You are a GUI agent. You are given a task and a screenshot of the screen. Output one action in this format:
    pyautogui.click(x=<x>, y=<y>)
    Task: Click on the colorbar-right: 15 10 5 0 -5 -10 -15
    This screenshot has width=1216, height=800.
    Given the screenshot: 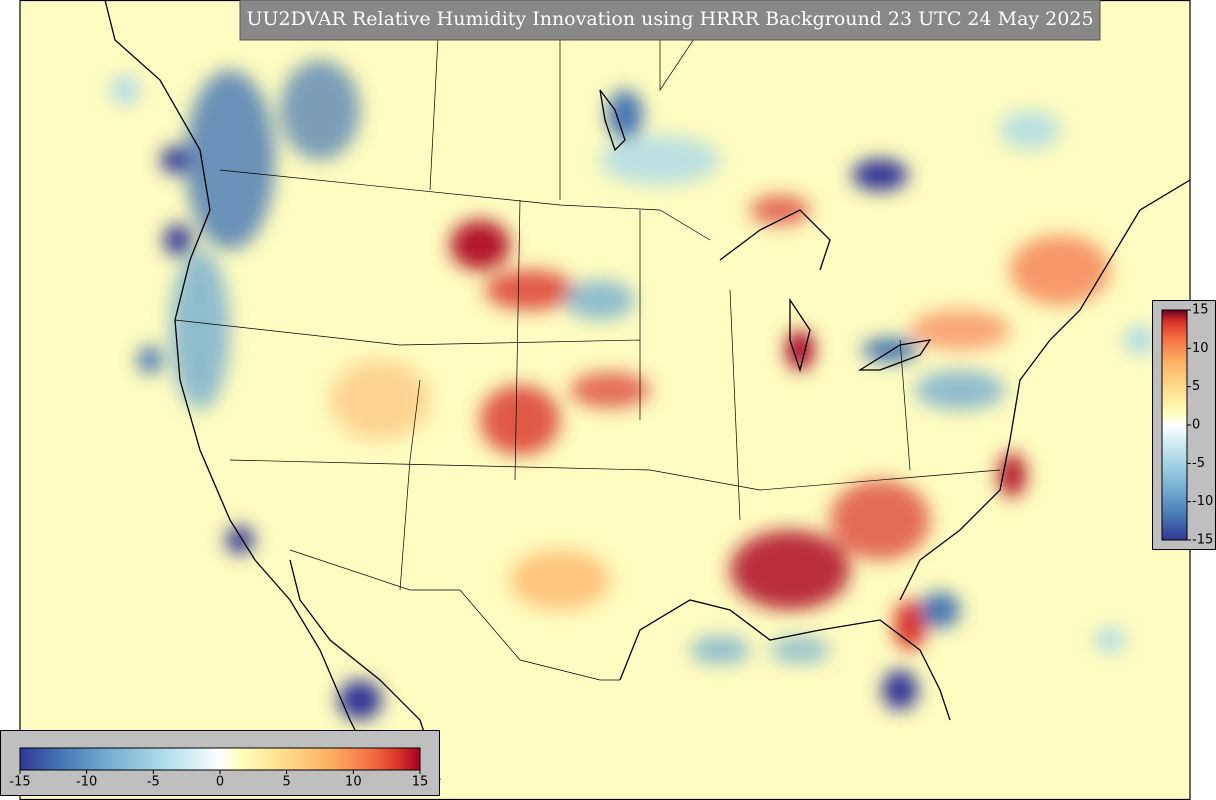 What is the action you would take?
    pyautogui.click(x=1184, y=425)
    